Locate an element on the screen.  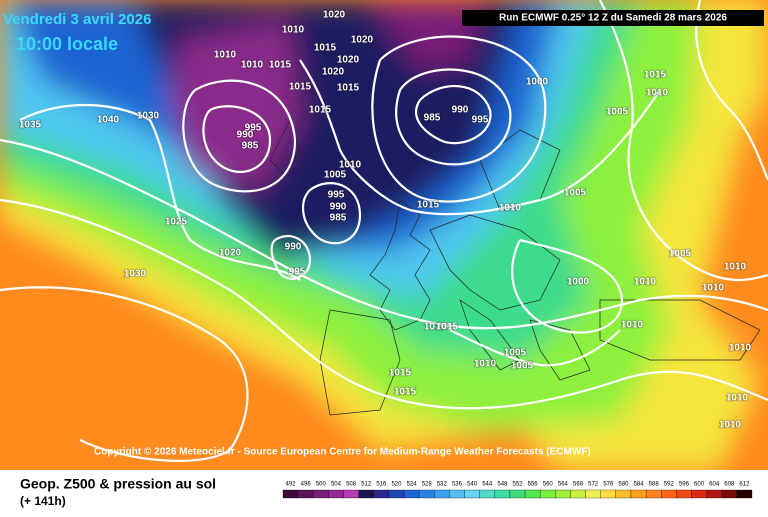
legend-label: 568 is located at coordinates (578, 485).